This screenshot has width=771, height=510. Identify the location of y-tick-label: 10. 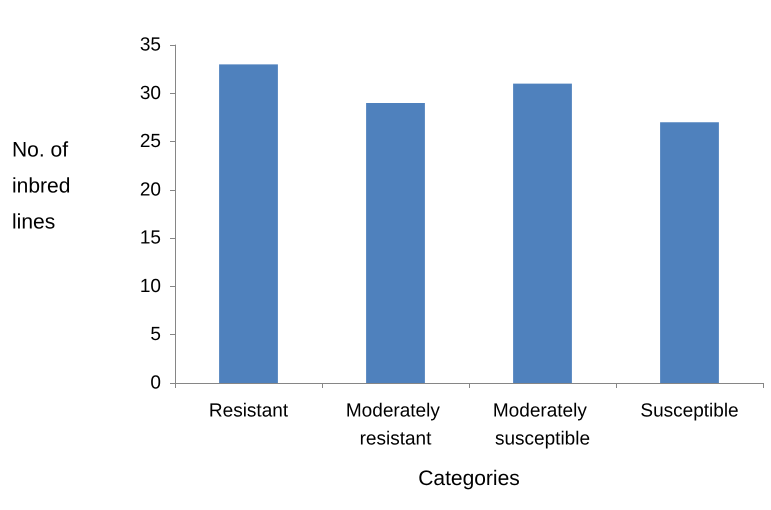
(150, 286).